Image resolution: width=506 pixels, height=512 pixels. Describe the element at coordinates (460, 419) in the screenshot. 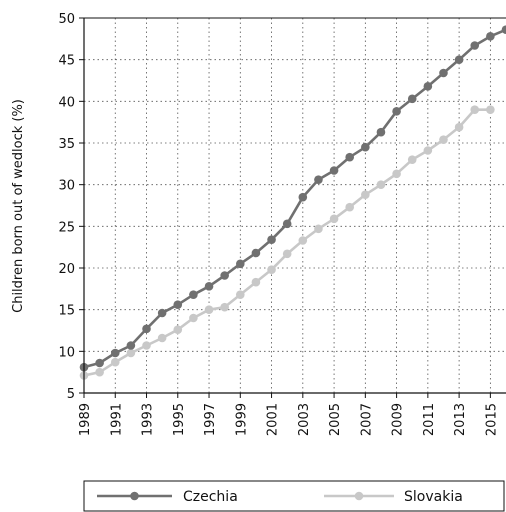

I see `x-tick-label: 2013` at that location.